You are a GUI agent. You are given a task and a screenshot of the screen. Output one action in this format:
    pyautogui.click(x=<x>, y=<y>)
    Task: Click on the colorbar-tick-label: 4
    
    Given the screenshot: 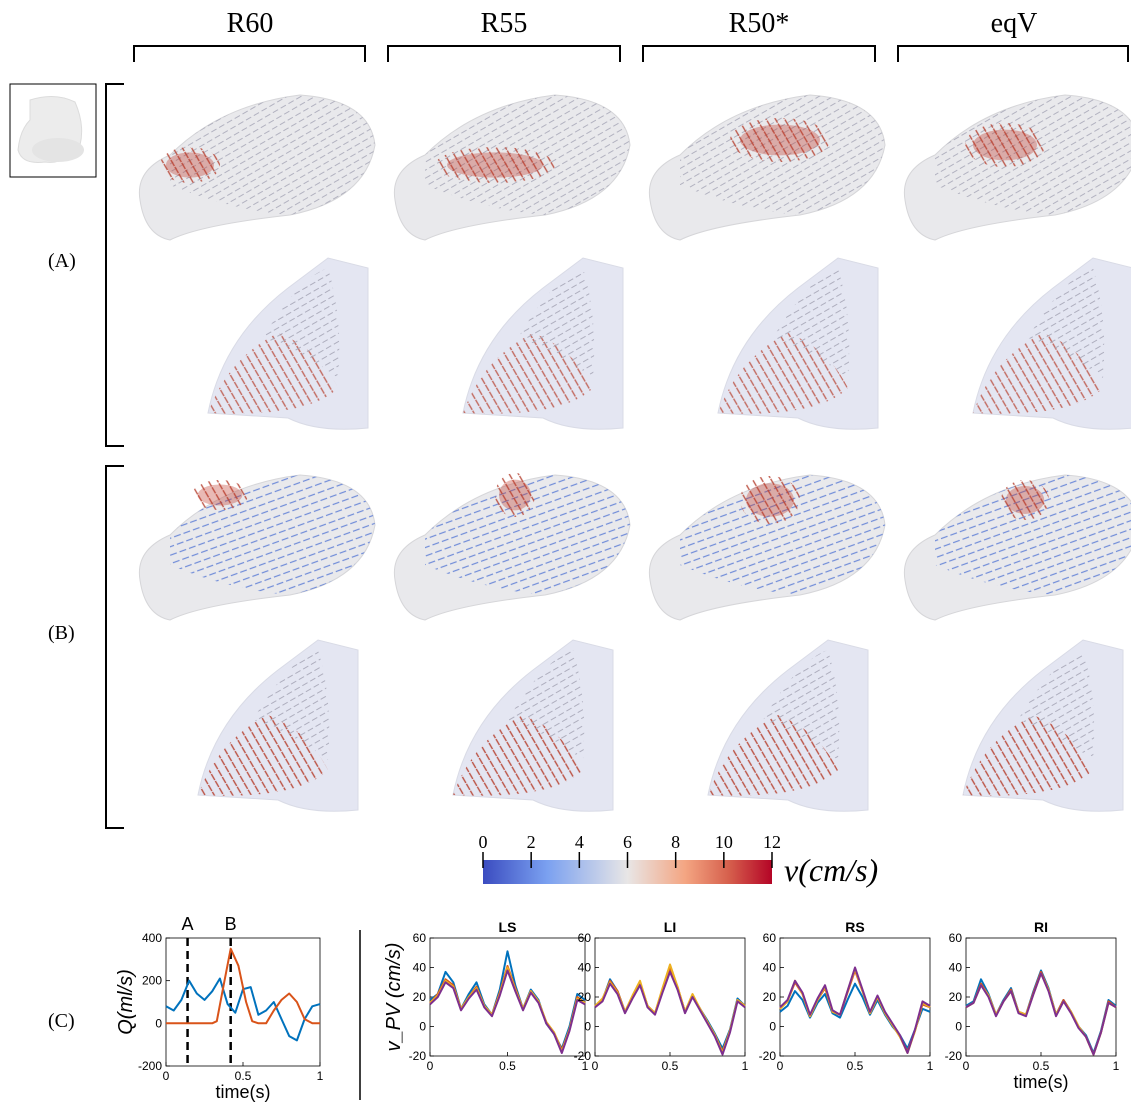 What is the action you would take?
    pyautogui.click(x=579, y=842)
    